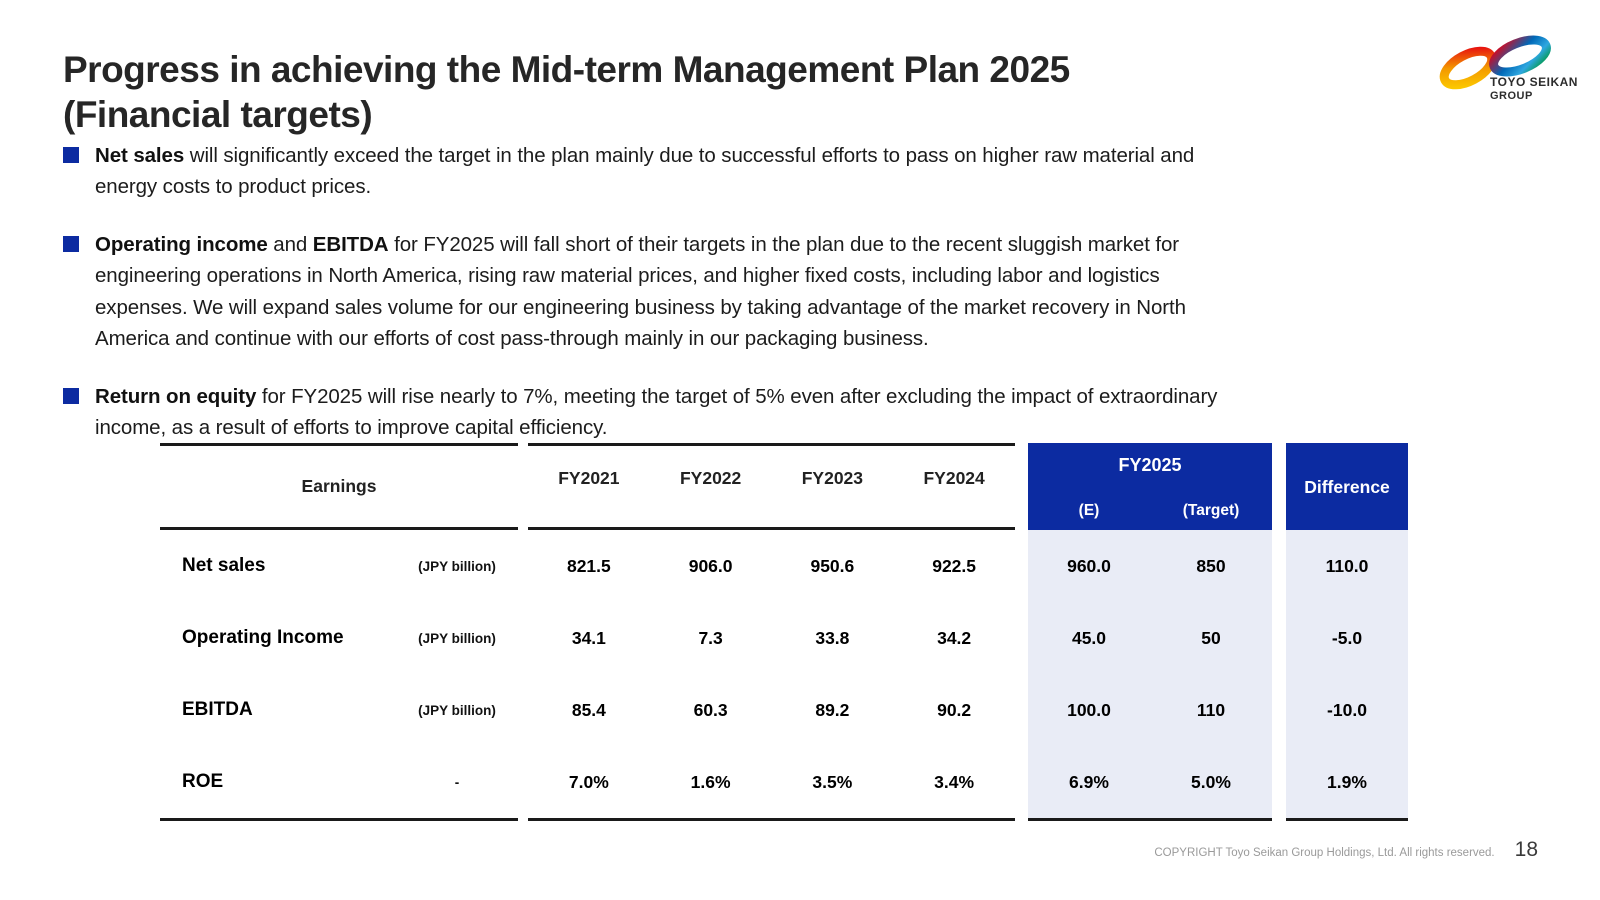 The width and height of the screenshot is (1600, 900). Describe the element at coordinates (588, 781) in the screenshot. I see `value-cell: 7.0%` at that location.